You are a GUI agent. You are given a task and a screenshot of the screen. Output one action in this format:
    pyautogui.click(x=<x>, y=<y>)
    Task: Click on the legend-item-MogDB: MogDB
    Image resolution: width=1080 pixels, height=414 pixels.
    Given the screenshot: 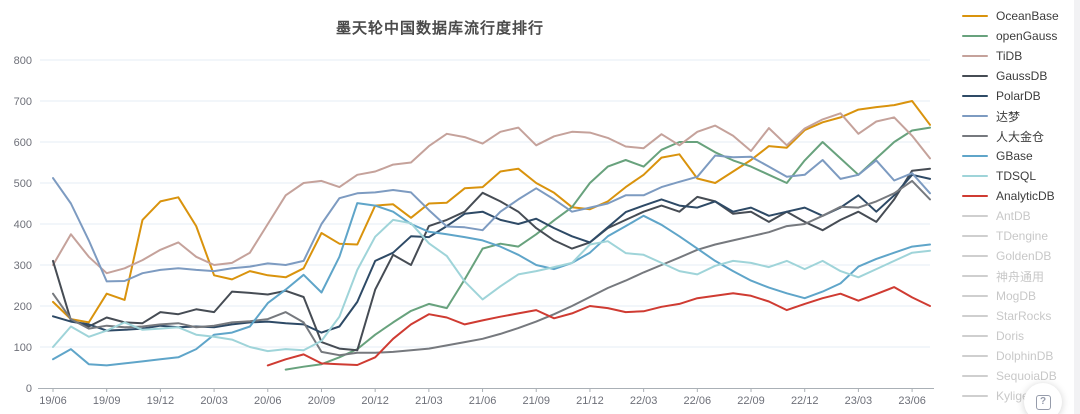 What is the action you would take?
    pyautogui.click(x=1021, y=296)
    